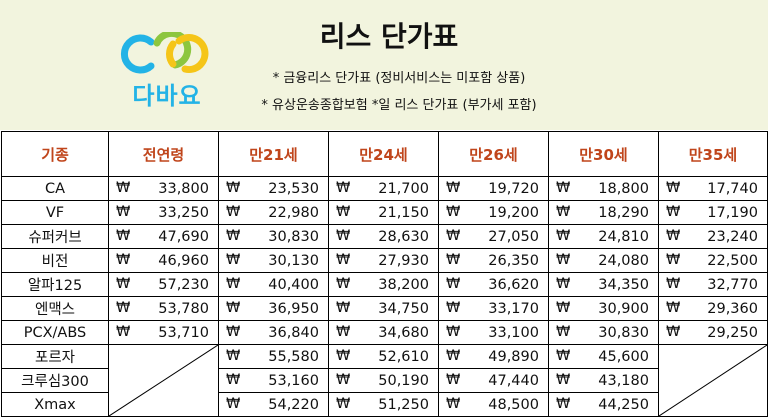 The width and height of the screenshot is (768, 418). What do you see at coordinates (513, 284) in the screenshot?
I see `price-amount: 36,620` at bounding box center [513, 284].